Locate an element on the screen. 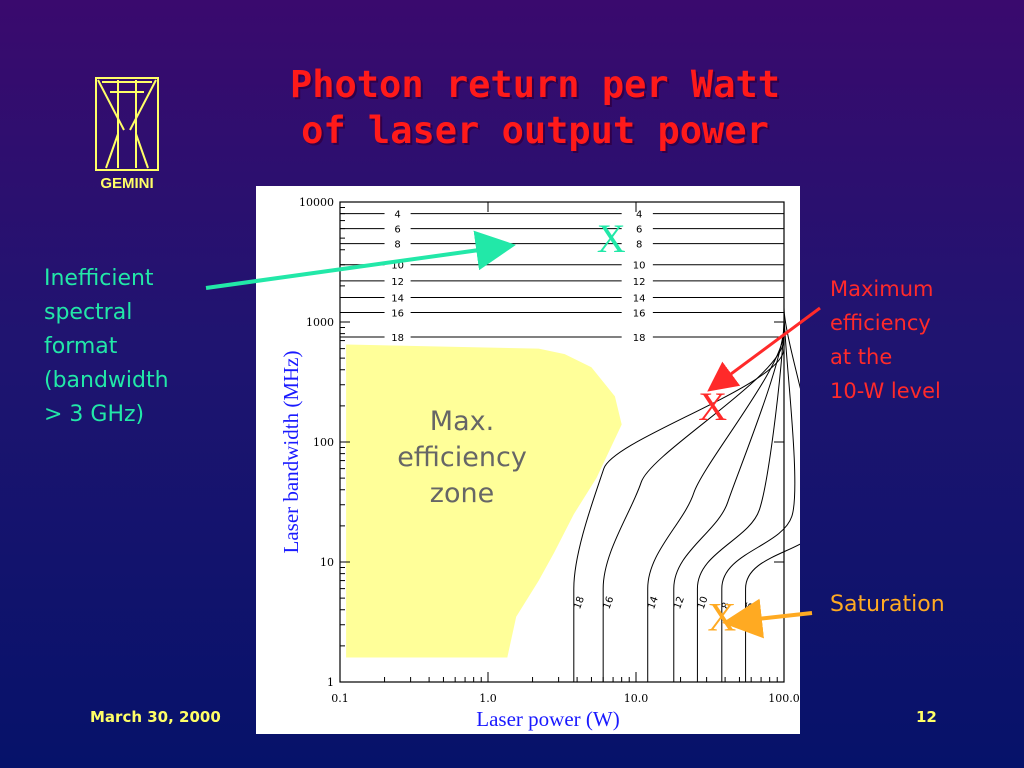 This screenshot has width=1024, height=768. gemini-logo: GEMINI is located at coordinates (128, 133).